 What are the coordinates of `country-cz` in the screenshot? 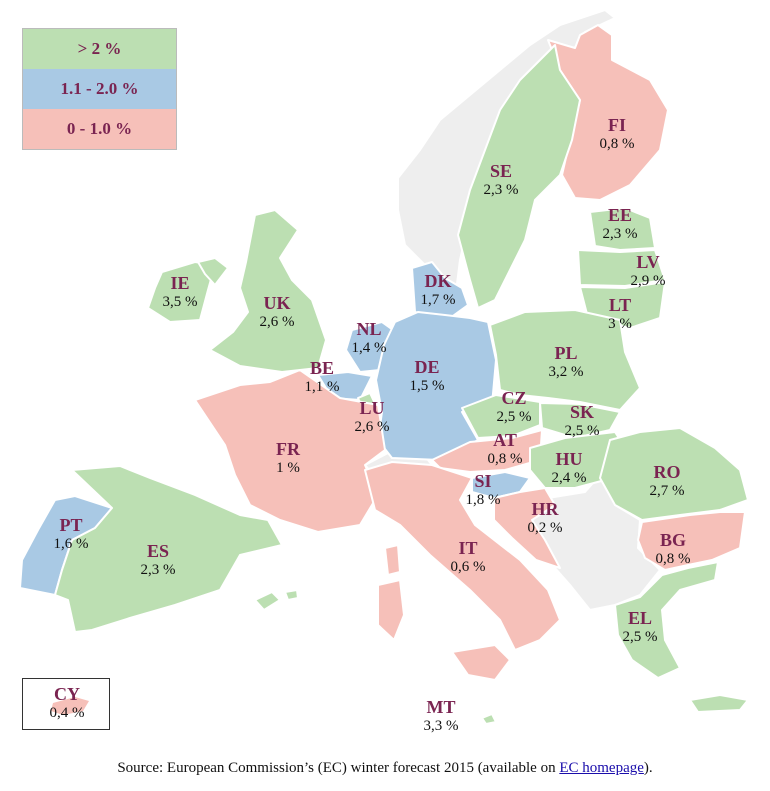 It's located at (501, 416).